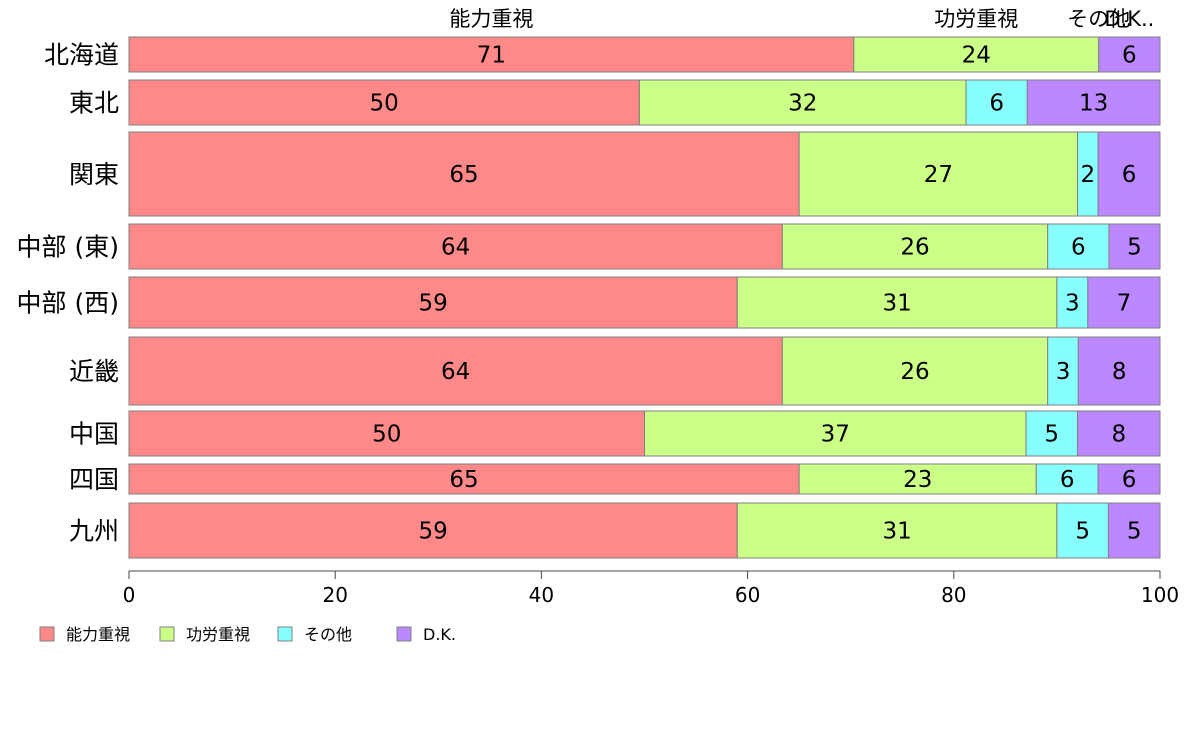 The height and width of the screenshot is (736, 1188). Describe the element at coordinates (953, 595) in the screenshot. I see `x-tick-label: 80` at that location.